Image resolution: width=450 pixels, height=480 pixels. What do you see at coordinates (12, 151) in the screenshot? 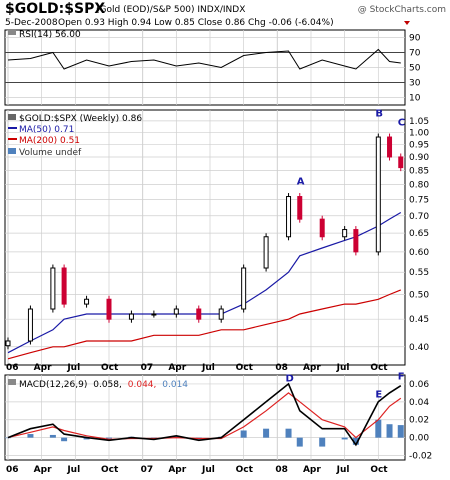
I see `volume-legend-swatch` at bounding box center [12, 151].